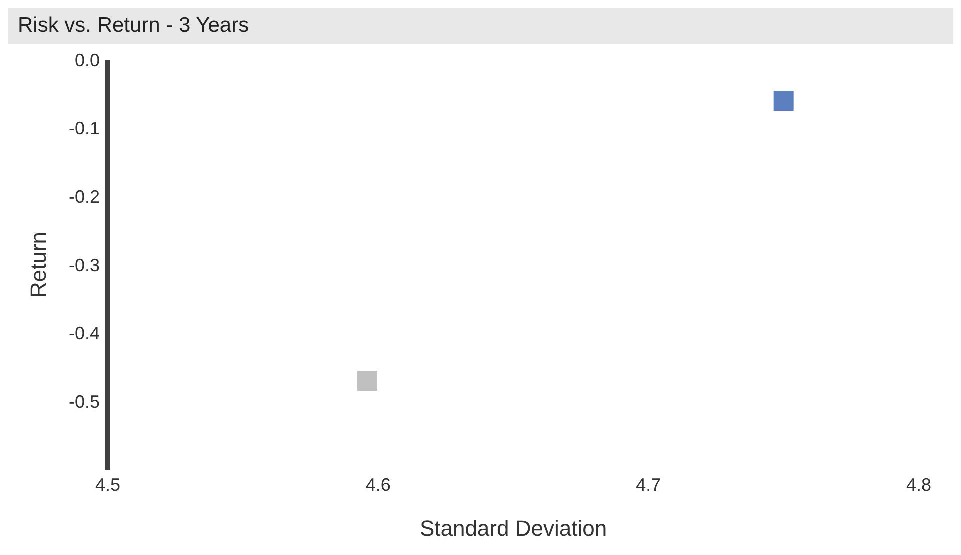 Image resolution: width=961 pixels, height=555 pixels. I want to click on x-tick-label: 4.8, so click(919, 484).